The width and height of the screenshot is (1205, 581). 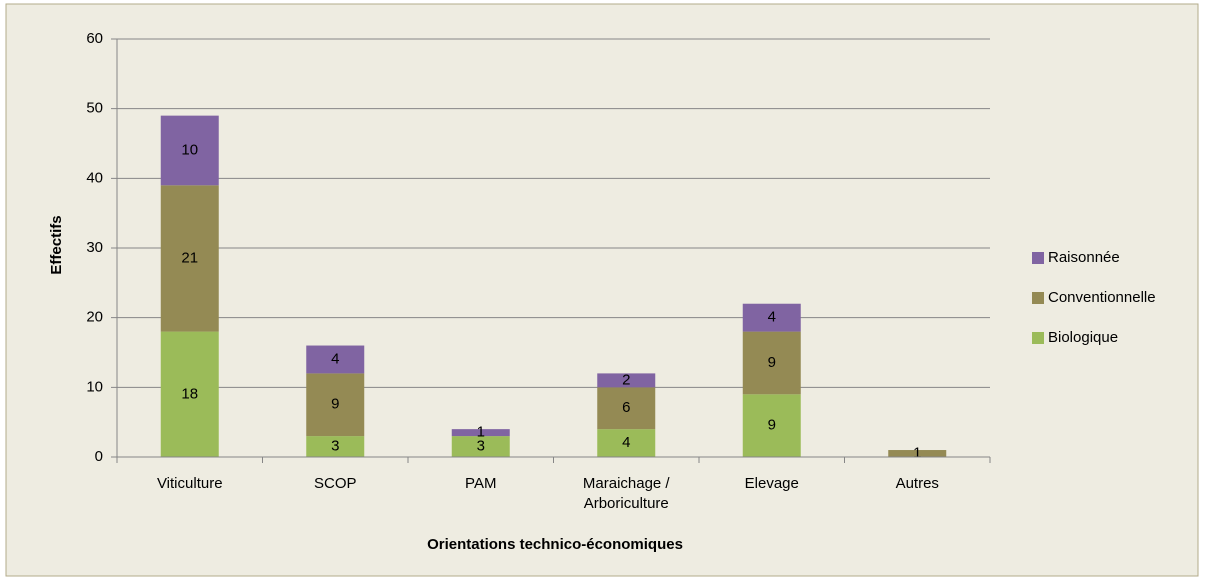 What do you see at coordinates (94, 108) in the screenshot?
I see `y-tick-label: 50` at bounding box center [94, 108].